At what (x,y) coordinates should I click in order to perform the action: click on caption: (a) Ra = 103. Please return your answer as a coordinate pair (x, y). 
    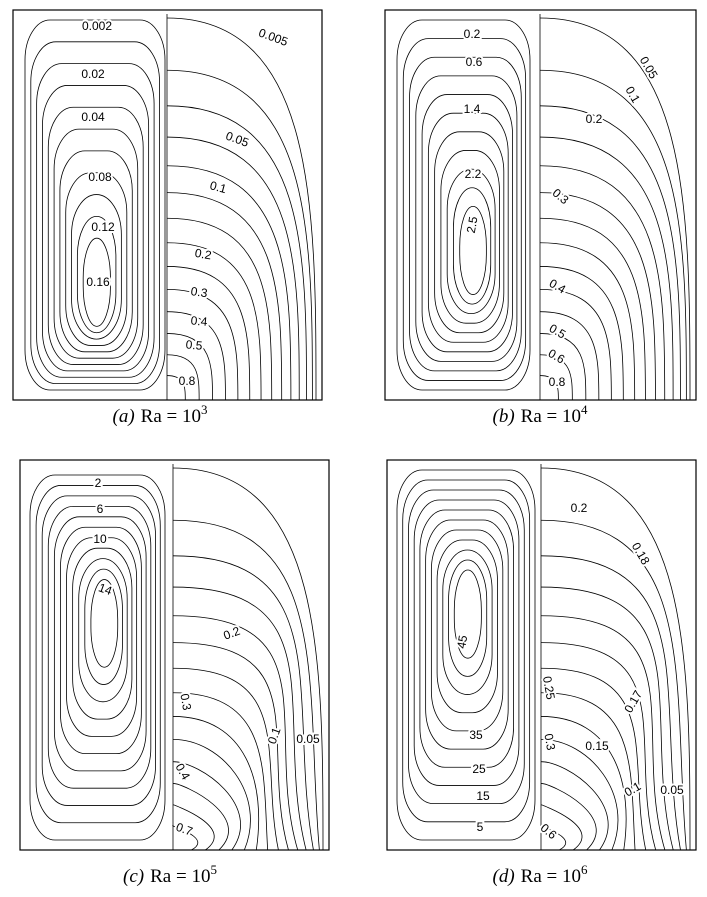
    Looking at the image, I should click on (160, 414).